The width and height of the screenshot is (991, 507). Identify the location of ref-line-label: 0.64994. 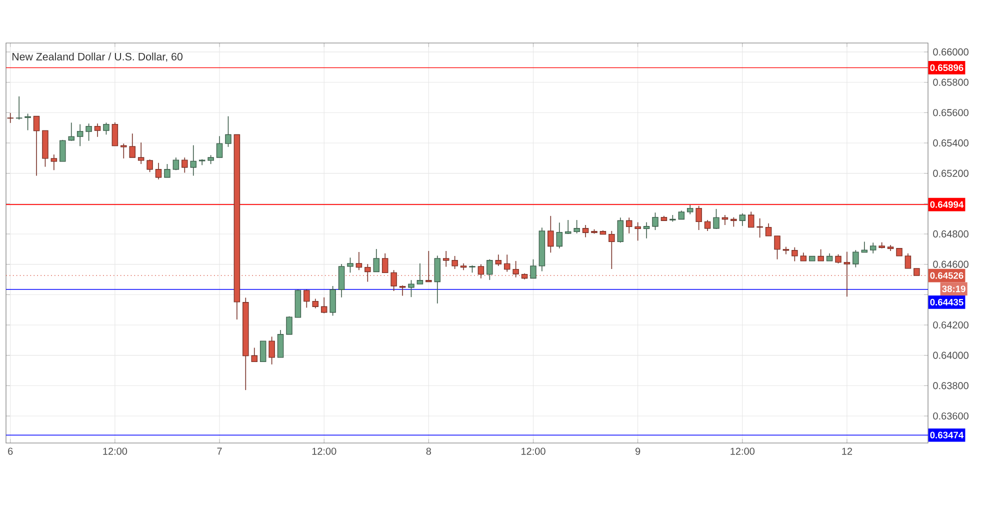
(947, 204).